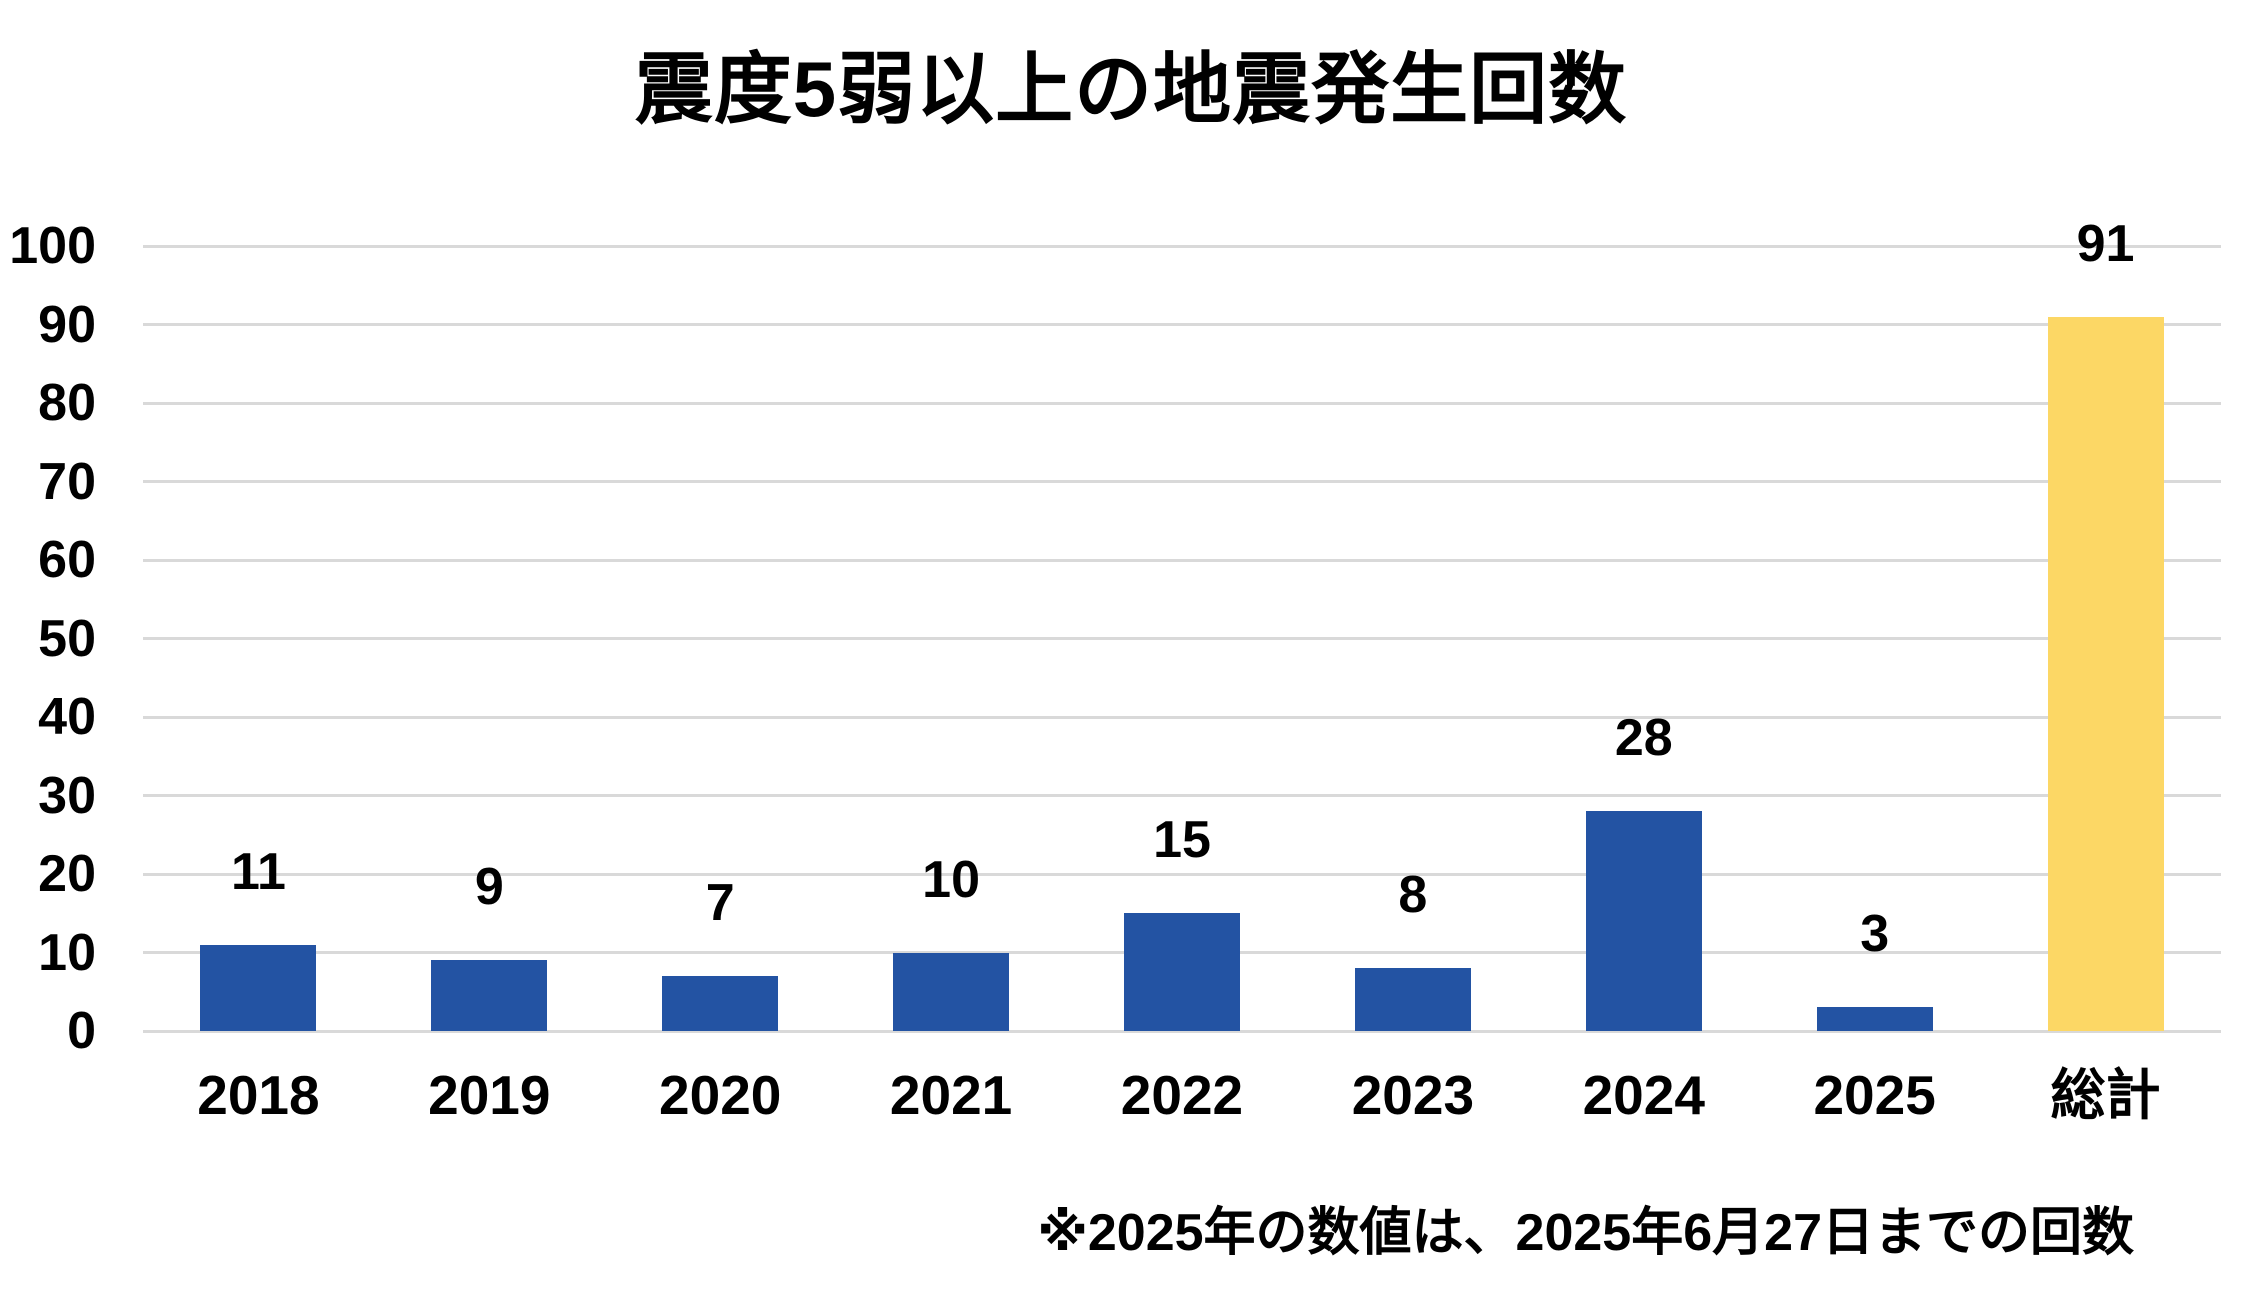 The height and width of the screenshot is (1296, 2262). I want to click on value-label-2019: 9, so click(489, 887).